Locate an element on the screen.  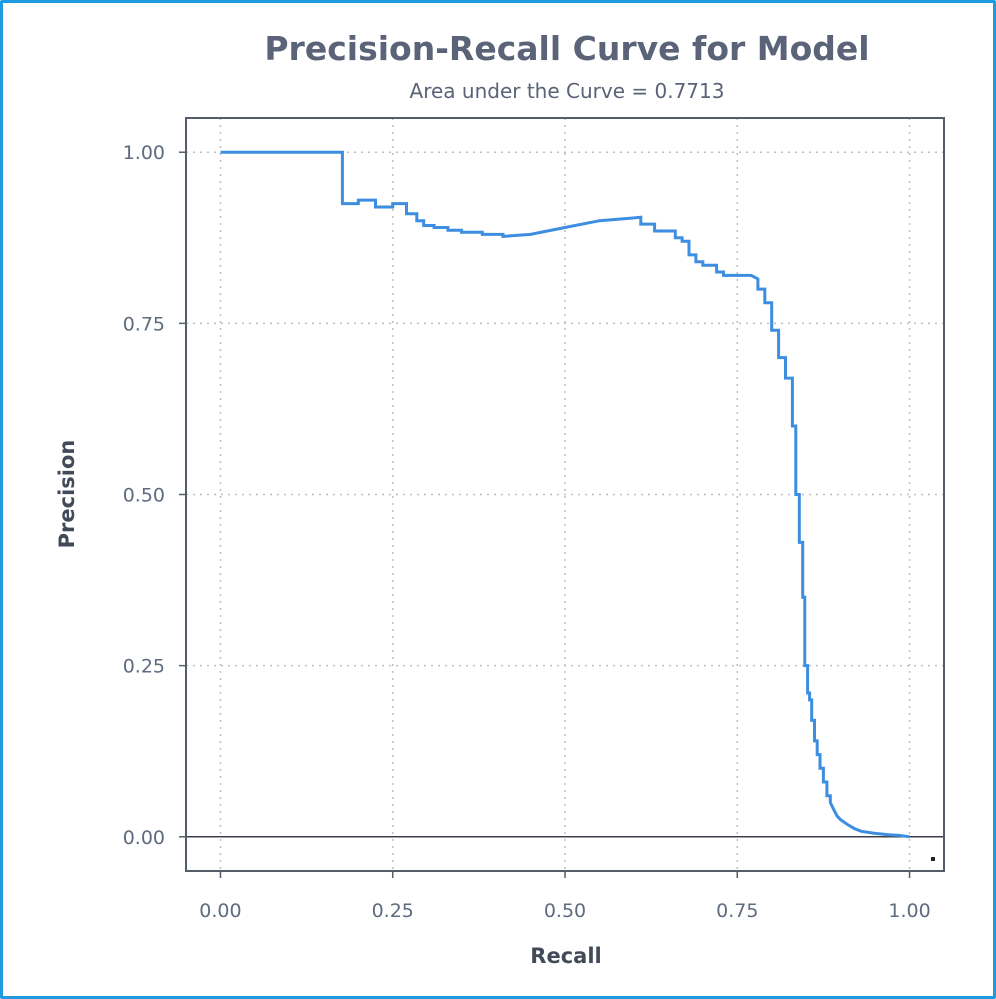
chart-subtitle: Area under the Curve = 0.7713 is located at coordinates (567, 91).